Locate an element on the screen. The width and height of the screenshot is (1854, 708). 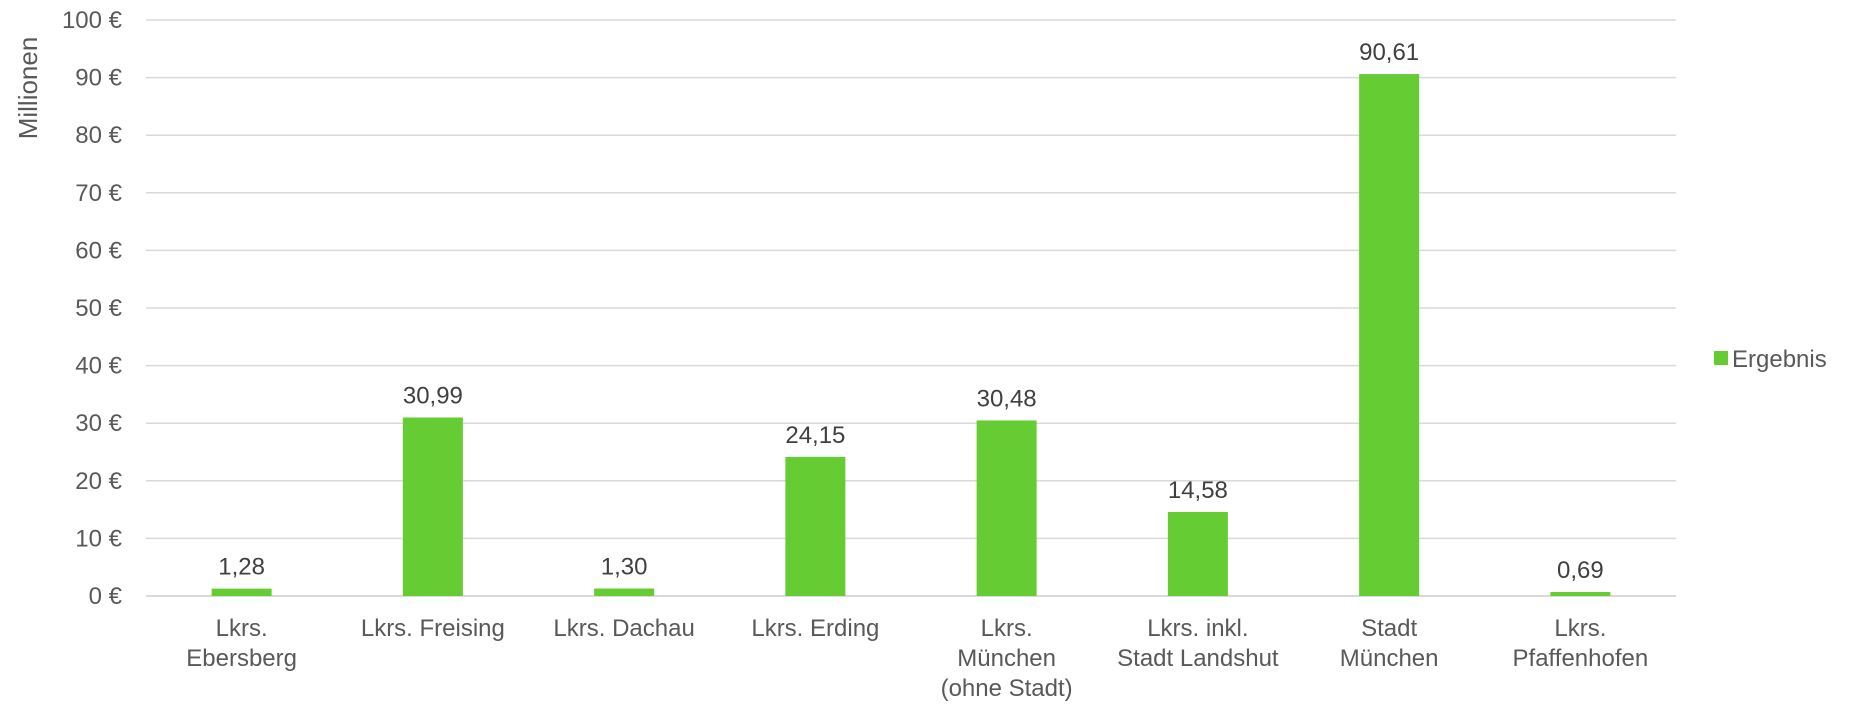
y-tick-label: 100 € is located at coordinates (92, 20).